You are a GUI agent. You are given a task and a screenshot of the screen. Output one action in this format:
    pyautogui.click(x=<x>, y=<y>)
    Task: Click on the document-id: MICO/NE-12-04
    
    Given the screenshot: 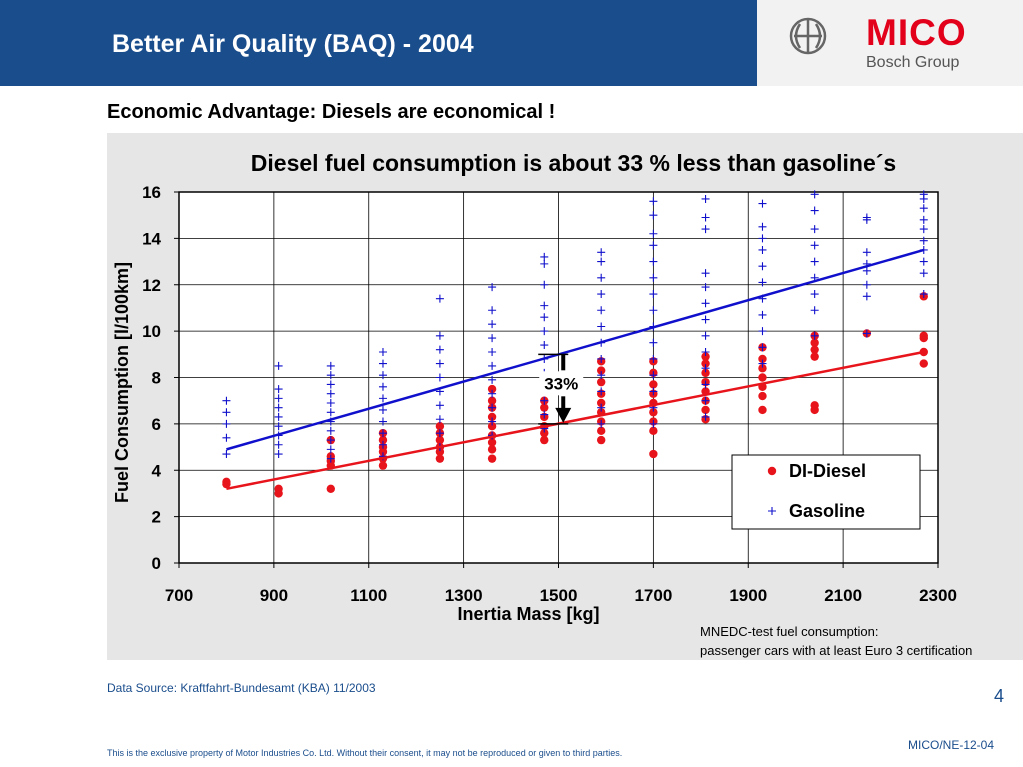 What is the action you would take?
    pyautogui.click(x=951, y=745)
    